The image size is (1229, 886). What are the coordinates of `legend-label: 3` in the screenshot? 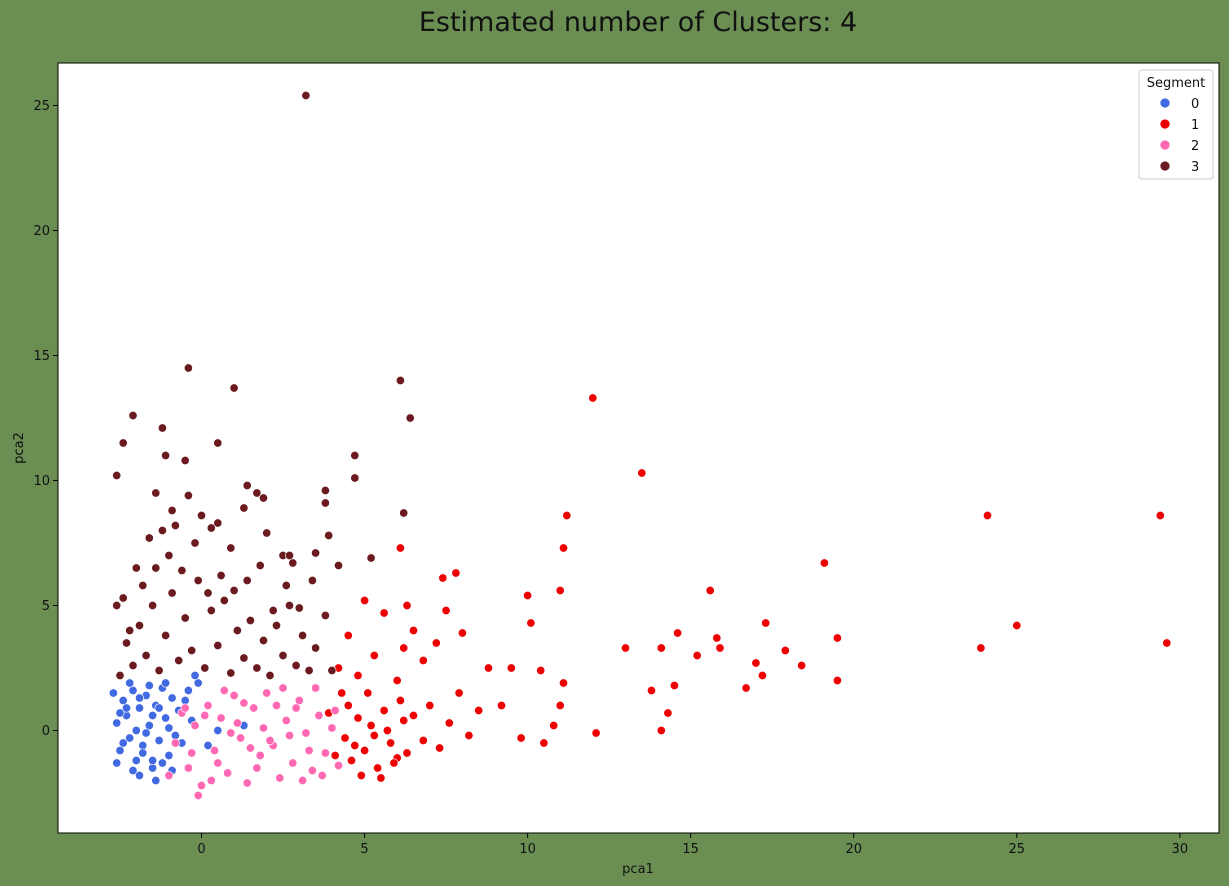 It's located at (1195, 167).